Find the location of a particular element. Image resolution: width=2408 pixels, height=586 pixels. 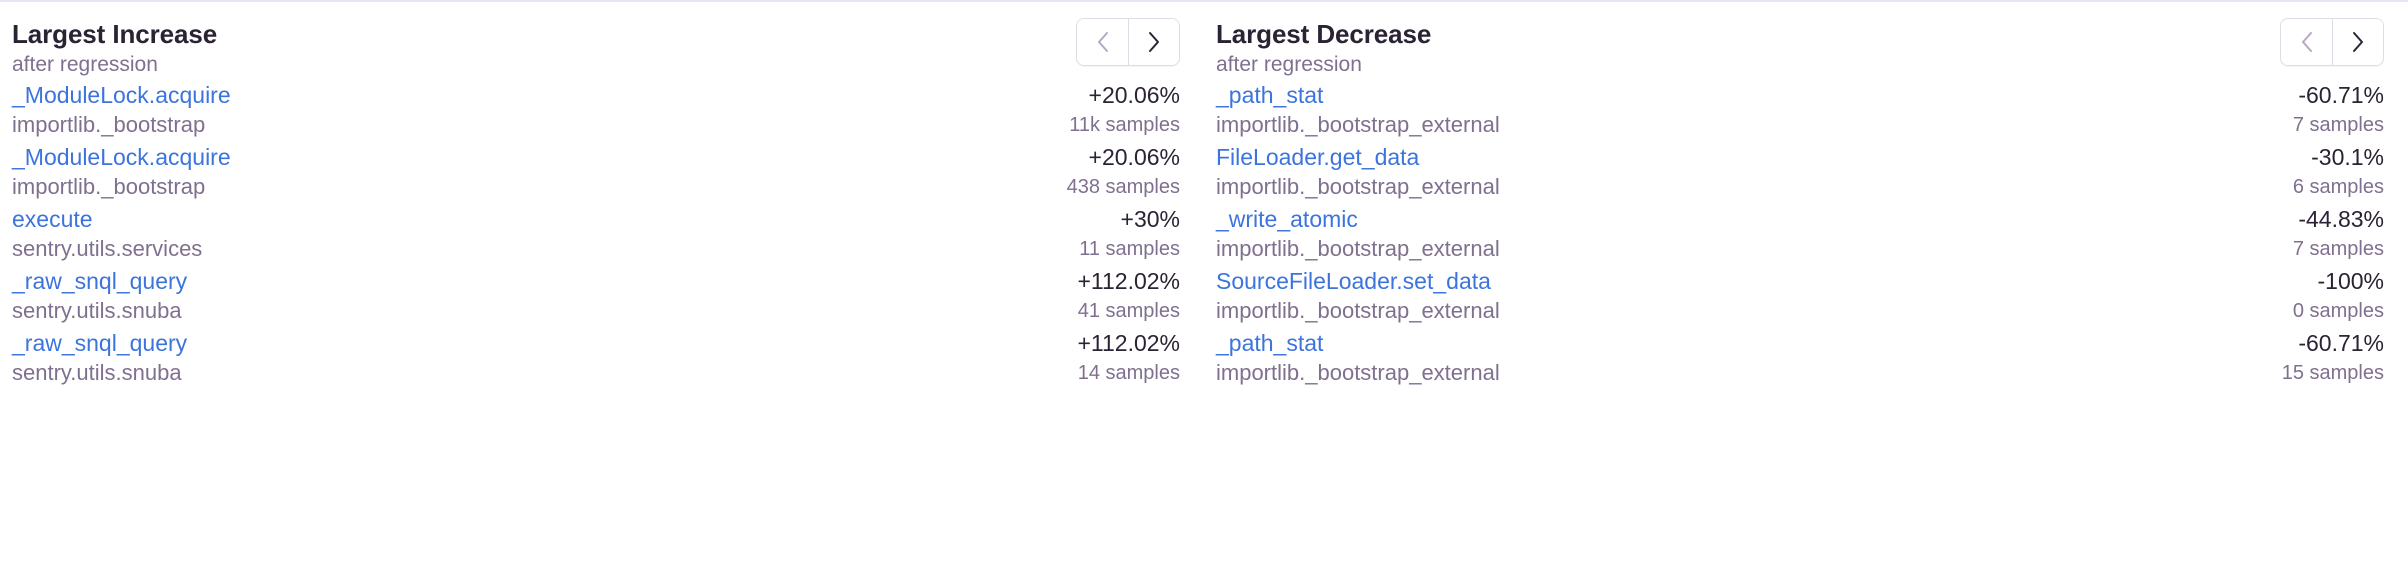

pagination-next-button-largest-decrease is located at coordinates (2357, 42).